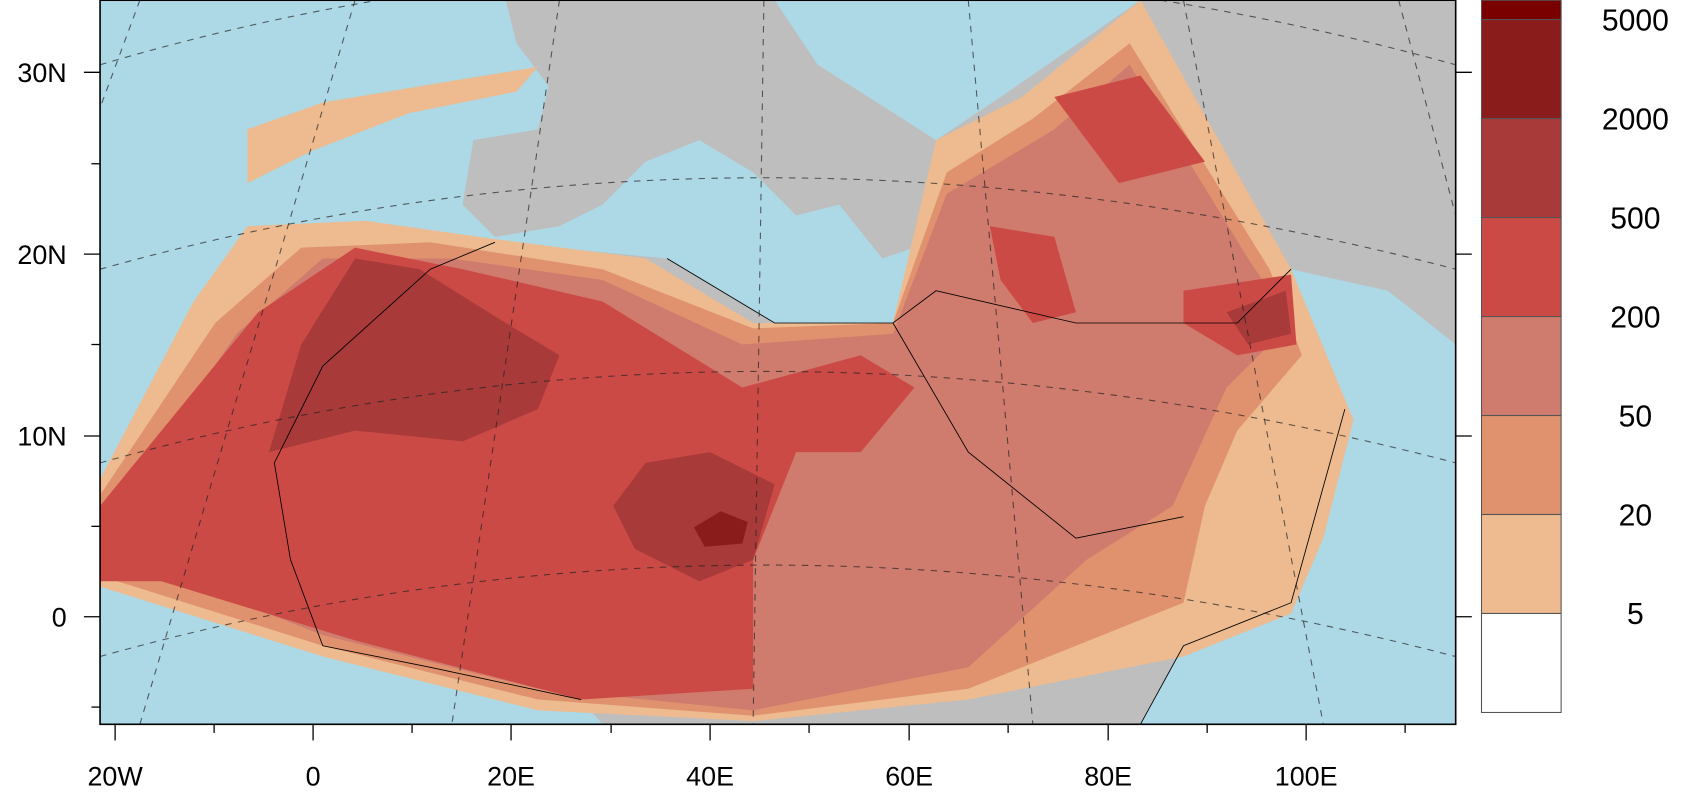 This screenshot has width=1687, height=802. Describe the element at coordinates (1108, 777) in the screenshot. I see `x-tick-label: 80E` at that location.